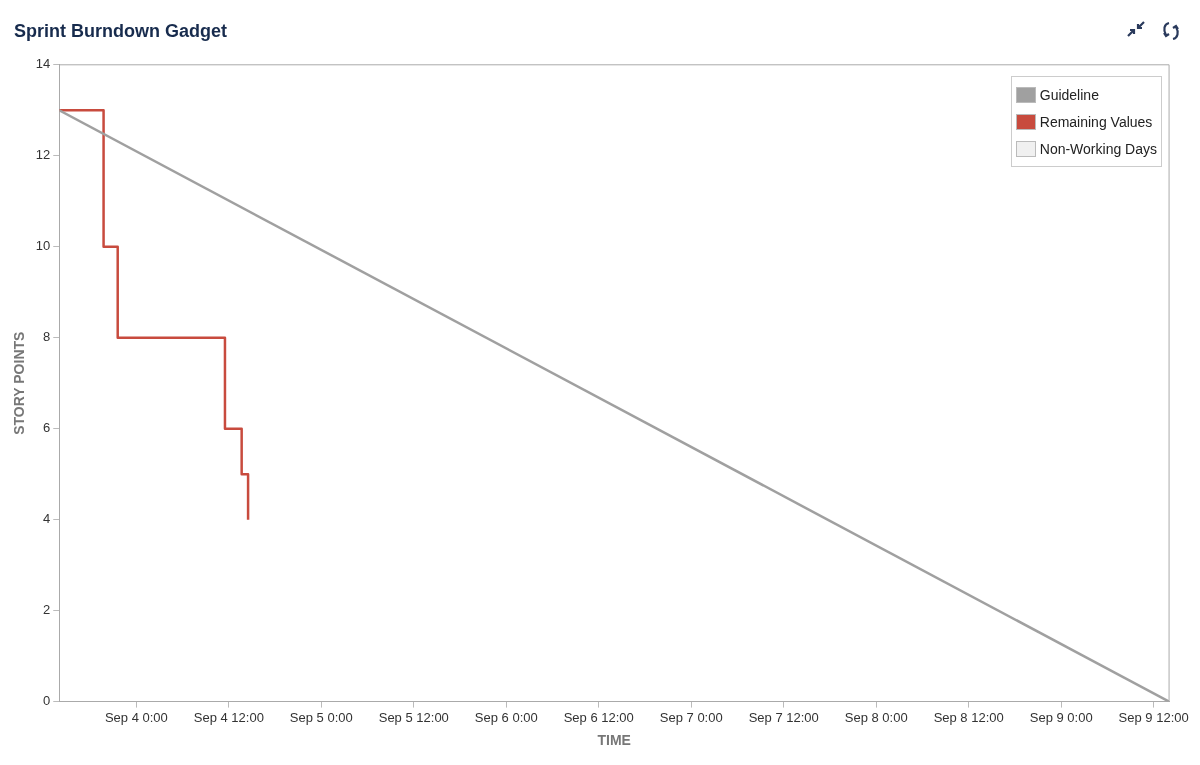 The image size is (1200, 765). Describe the element at coordinates (43, 64) in the screenshot. I see `y-tick-label: 14` at that location.